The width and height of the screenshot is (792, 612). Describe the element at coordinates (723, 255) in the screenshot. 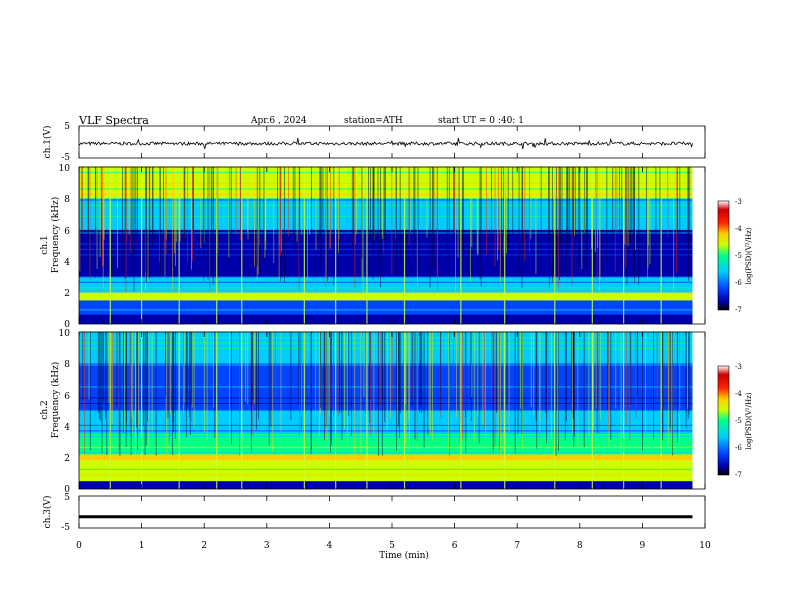

I see `ch1-colorbar-bar` at that location.